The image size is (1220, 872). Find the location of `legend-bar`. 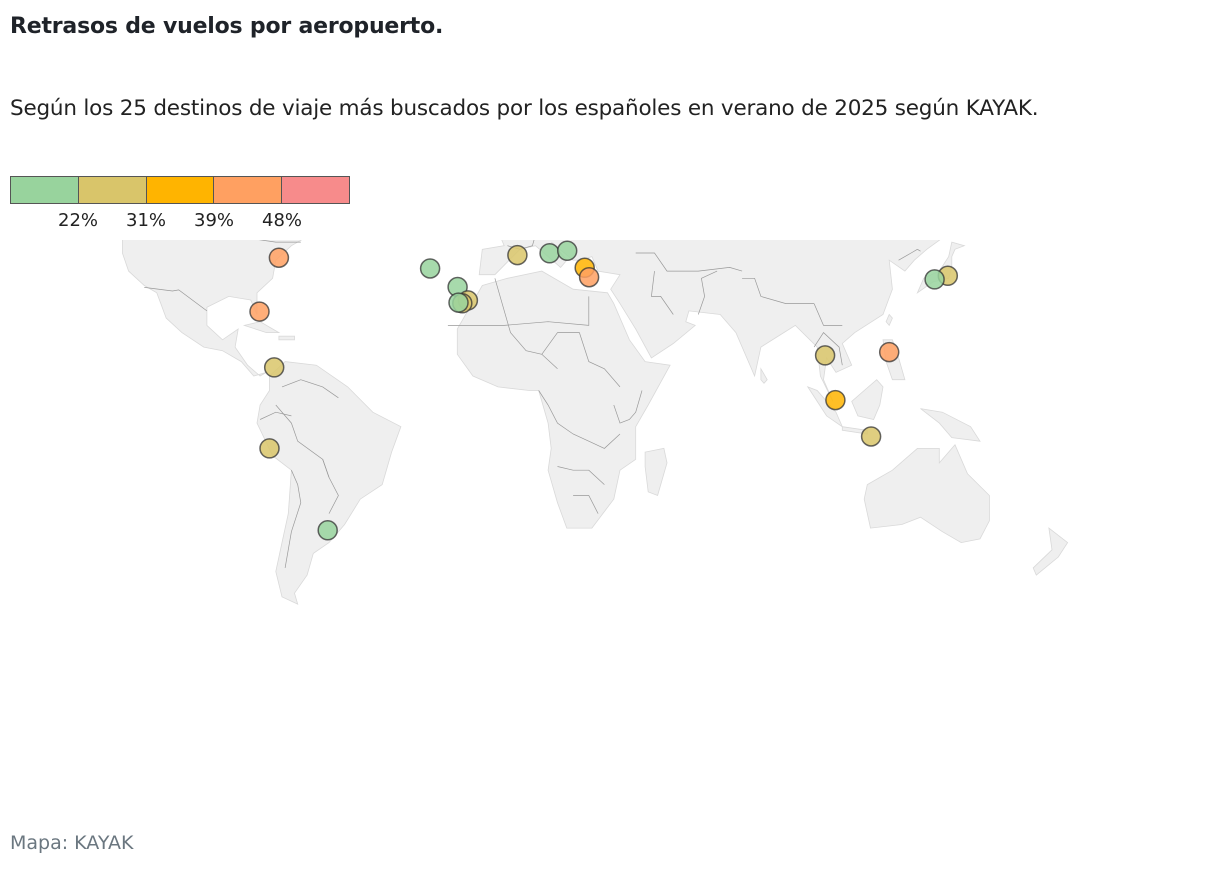

legend-bar is located at coordinates (180, 191).